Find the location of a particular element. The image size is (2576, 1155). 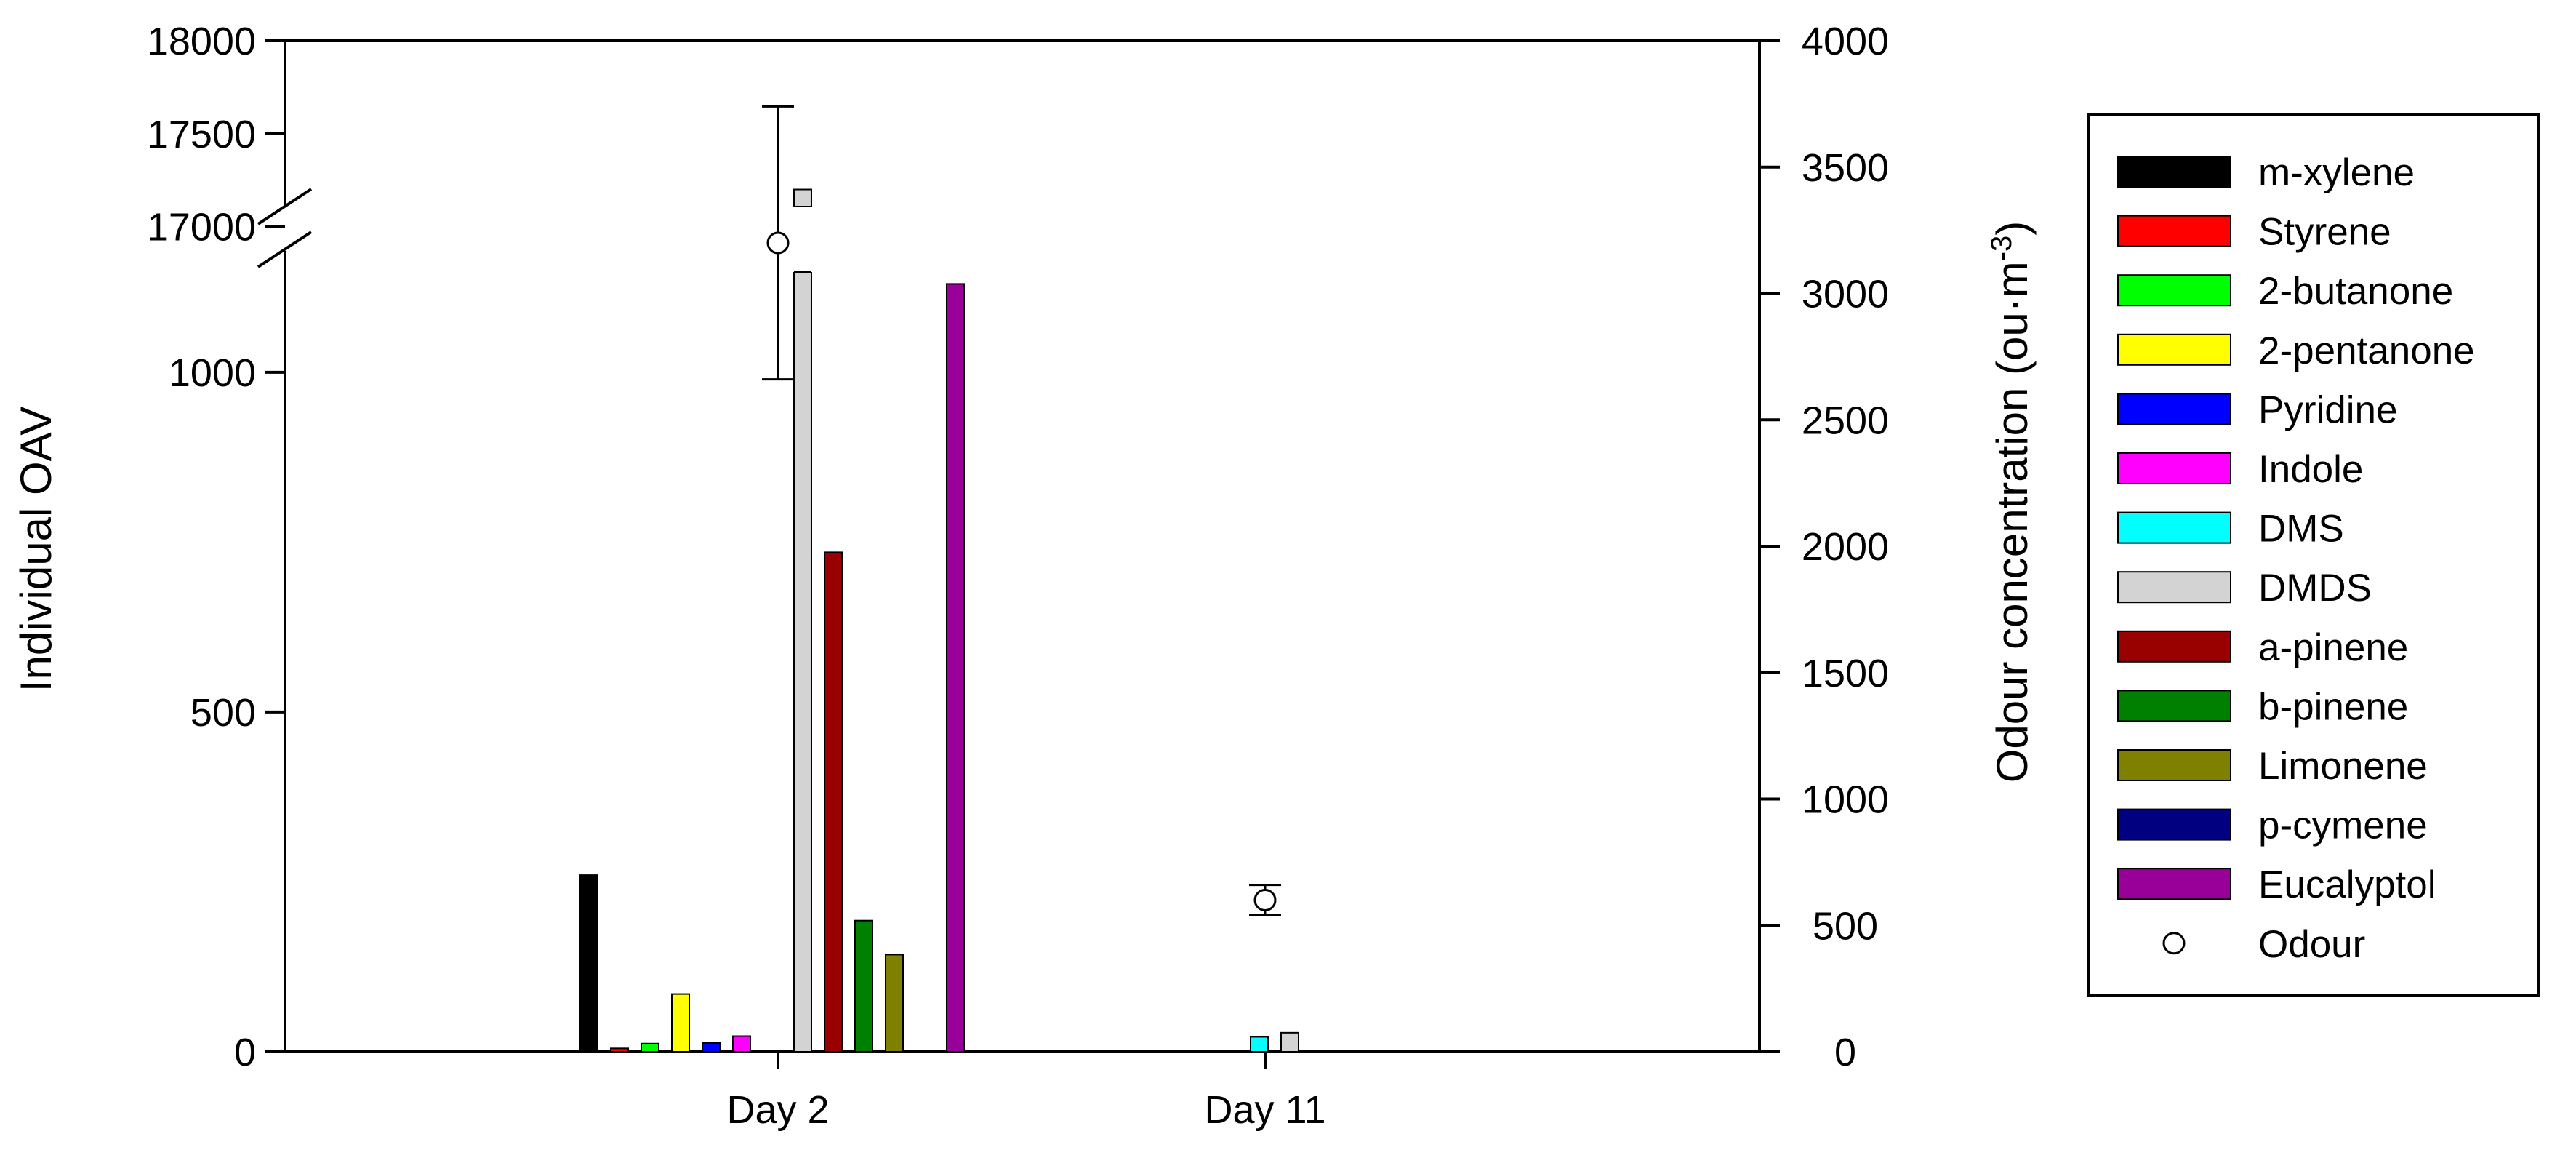

legend-label: 2-pentanone is located at coordinates (2366, 350).